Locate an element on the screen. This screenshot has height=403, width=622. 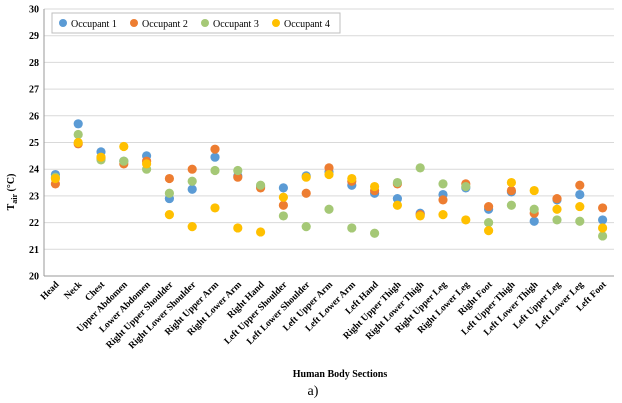
legend-box is located at coordinates (196, 23).